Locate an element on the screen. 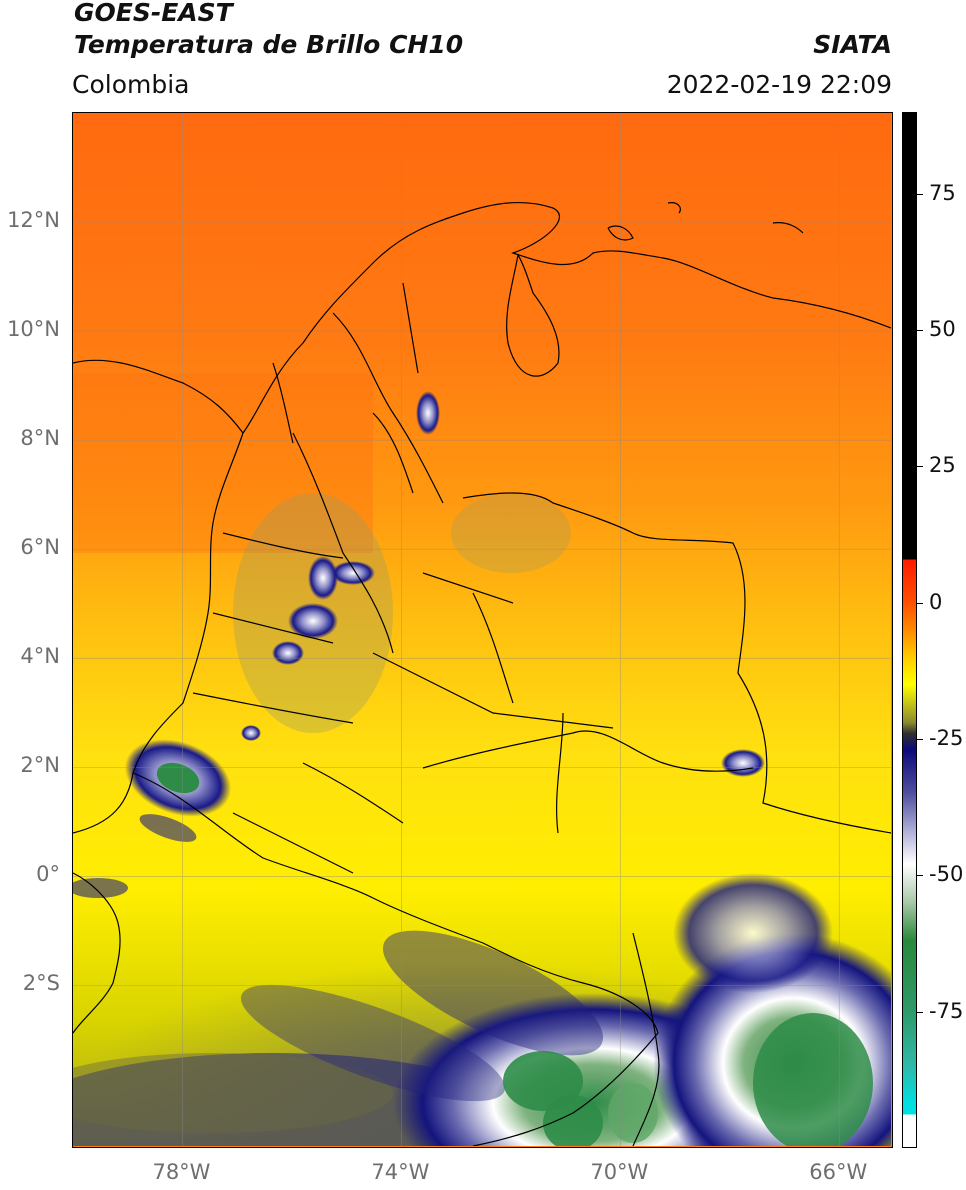  lat-tick-label: 10°N is located at coordinates (33, 329).